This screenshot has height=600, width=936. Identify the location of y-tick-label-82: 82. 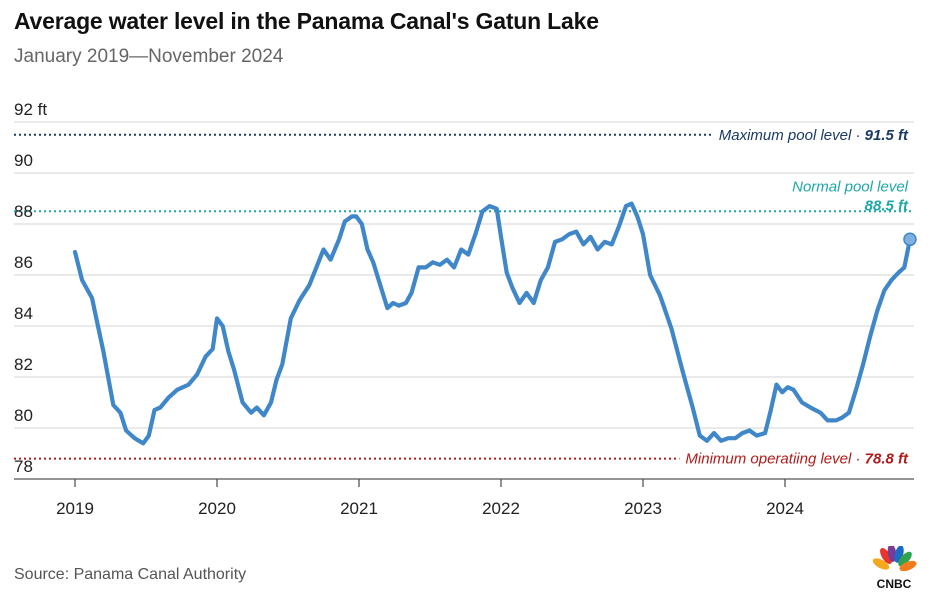
(23, 364).